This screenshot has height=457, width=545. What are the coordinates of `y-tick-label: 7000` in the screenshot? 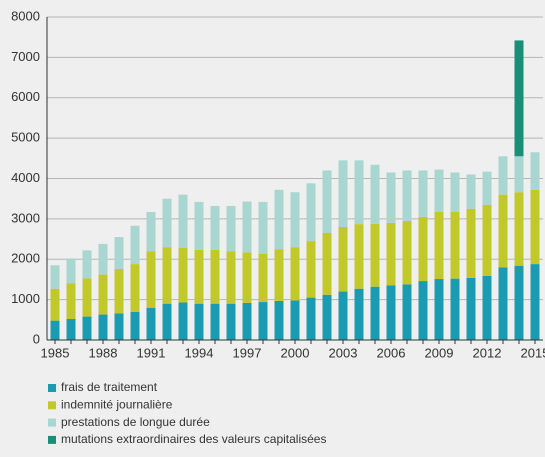 It's located at (25, 56).